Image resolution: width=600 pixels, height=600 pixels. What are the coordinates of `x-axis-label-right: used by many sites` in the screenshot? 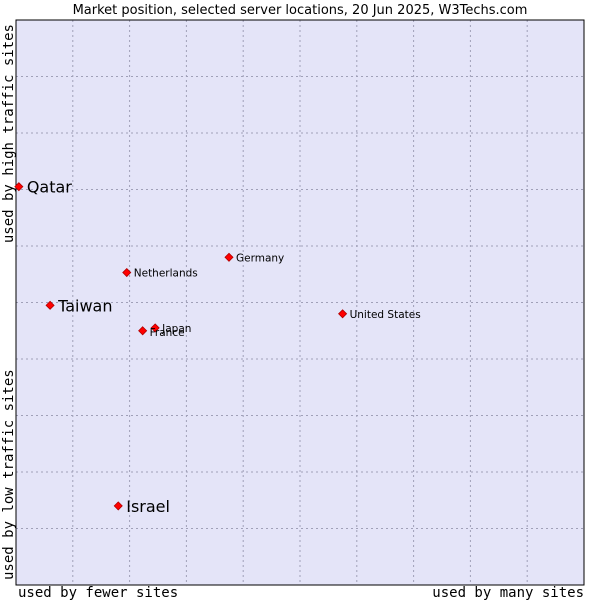 It's located at (508, 592).